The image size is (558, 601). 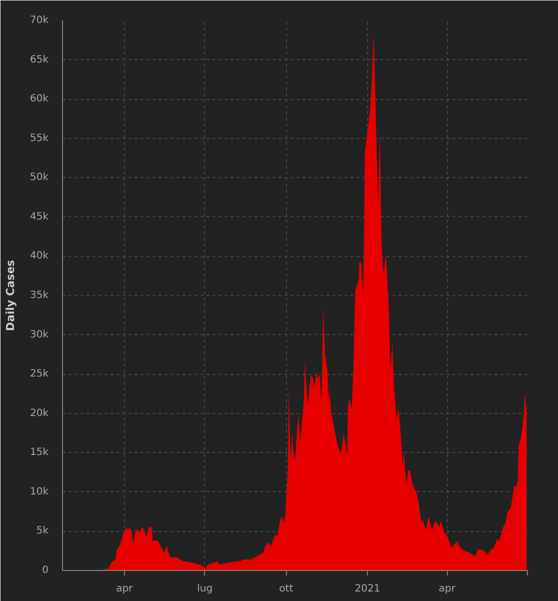 What do you see at coordinates (39, 216) in the screenshot?
I see `y-tick-label: 45k` at bounding box center [39, 216].